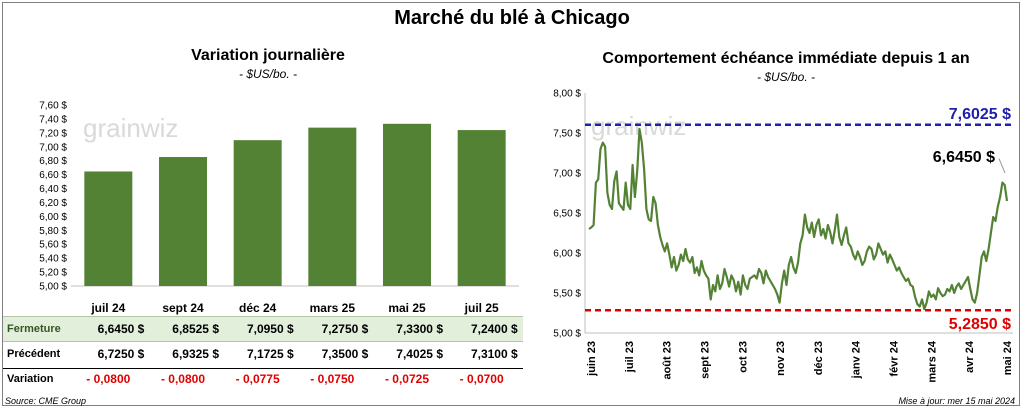 The image size is (1024, 410). I want to click on y-tick-label: 8,00 $, so click(567, 94).